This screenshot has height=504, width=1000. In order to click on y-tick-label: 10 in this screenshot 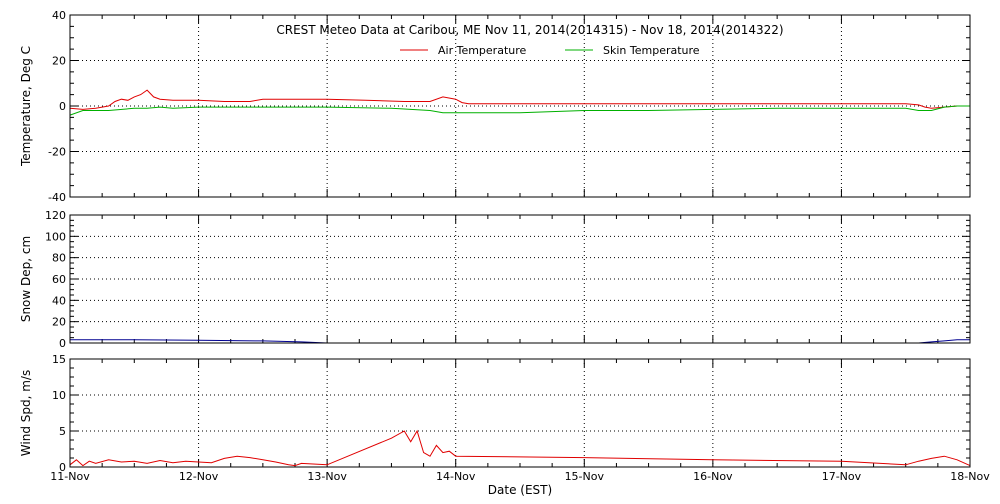, I will do `click(59, 395)`.